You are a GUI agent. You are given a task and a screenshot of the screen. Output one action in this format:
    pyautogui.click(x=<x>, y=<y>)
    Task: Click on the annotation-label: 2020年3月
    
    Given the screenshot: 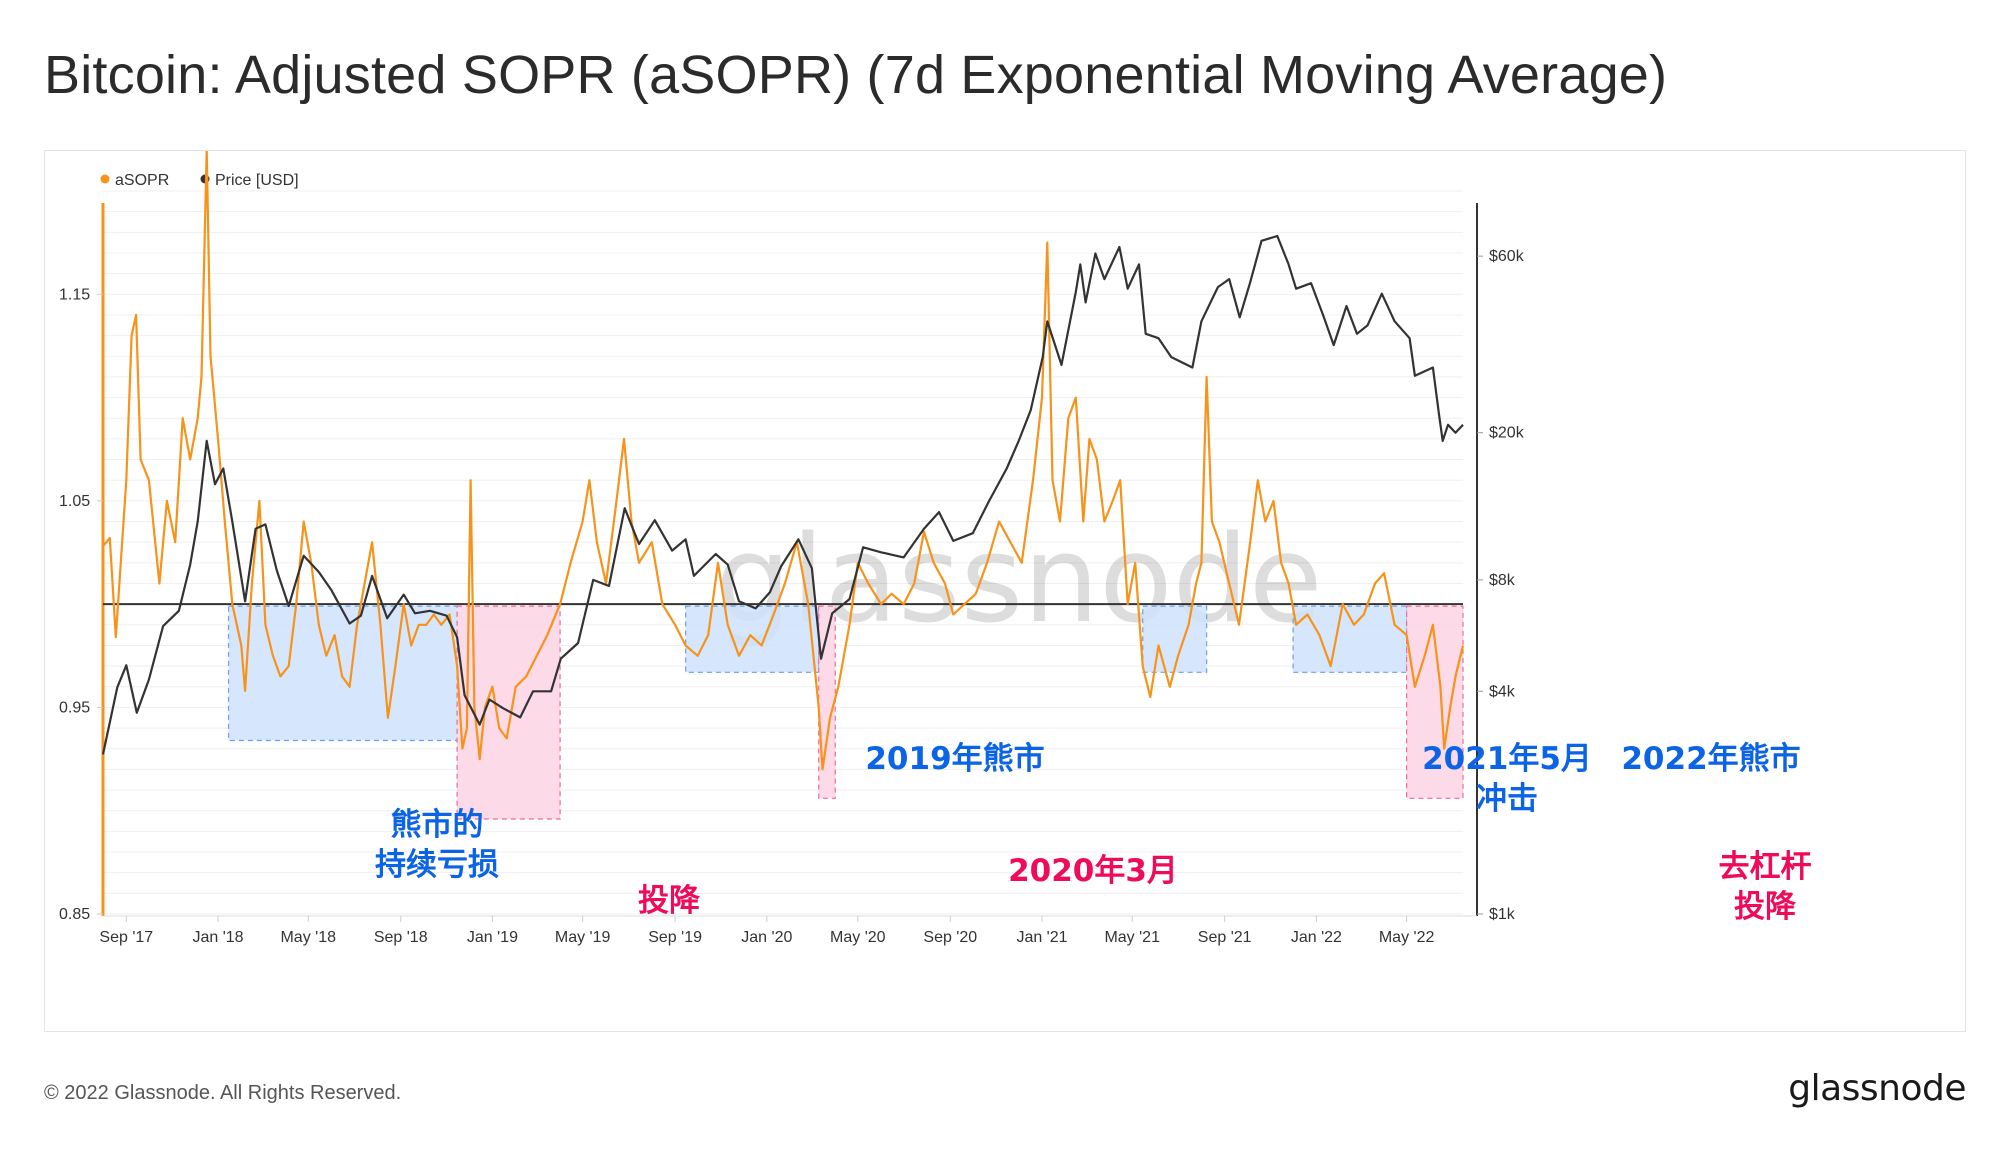 What is the action you would take?
    pyautogui.click(x=1093, y=871)
    